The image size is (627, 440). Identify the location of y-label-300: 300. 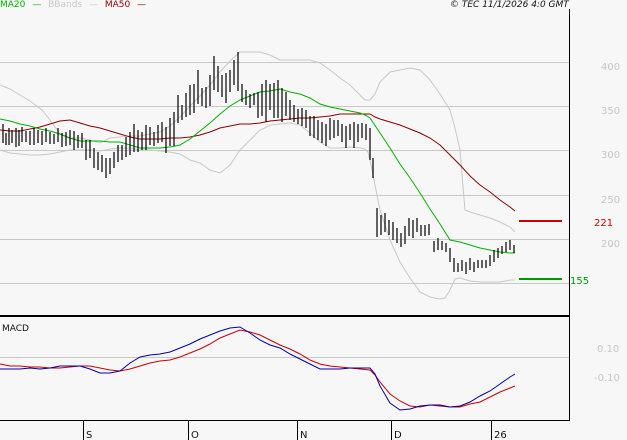
(610, 155).